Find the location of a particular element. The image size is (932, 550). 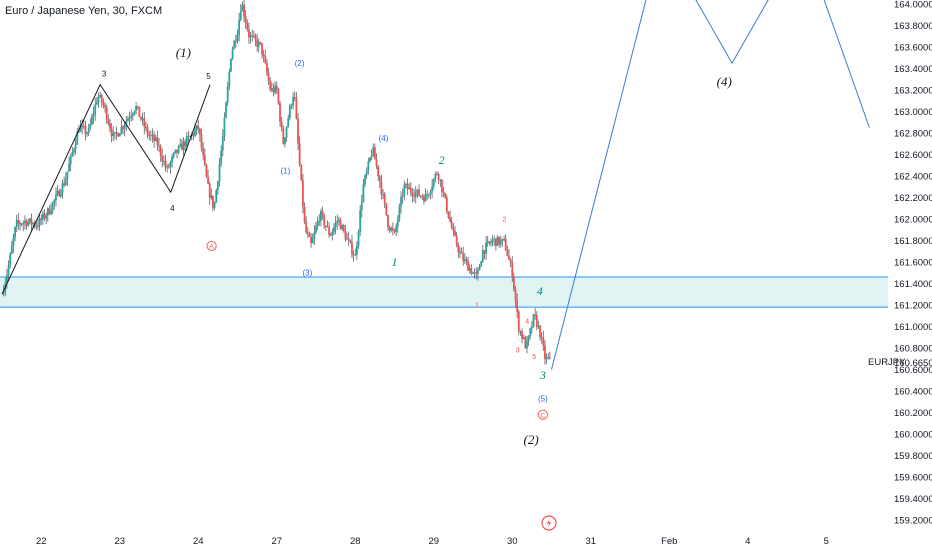

time-axis: 22 23 24 27 28 29 30 31 Feb 4 5 is located at coordinates (432, 541).